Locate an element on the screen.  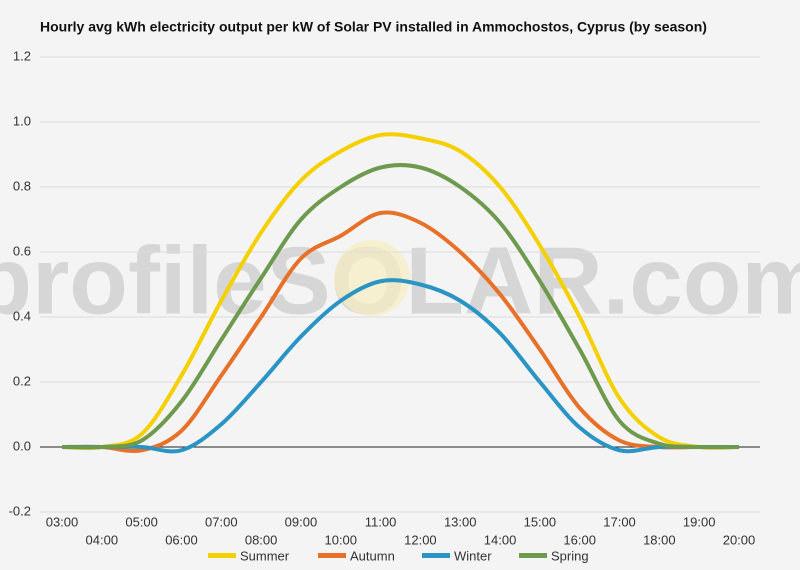
legend-label: Autumn is located at coordinates (372, 555).